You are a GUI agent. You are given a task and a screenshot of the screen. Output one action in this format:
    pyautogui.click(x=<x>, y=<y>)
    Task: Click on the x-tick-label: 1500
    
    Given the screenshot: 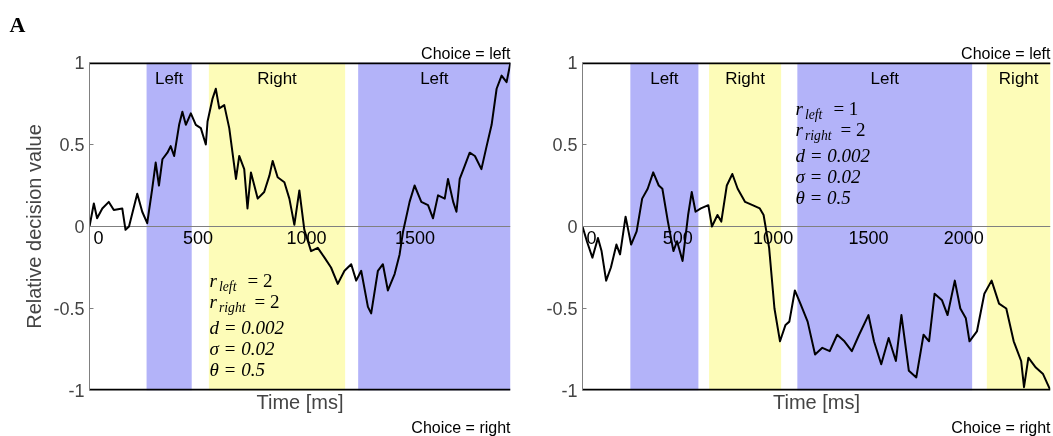 What is the action you would take?
    pyautogui.click(x=868, y=237)
    